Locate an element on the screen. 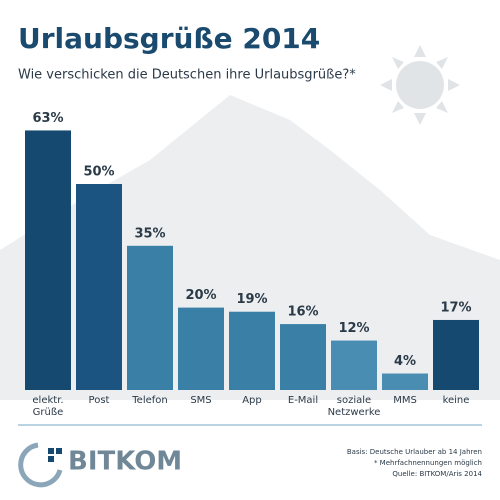  category-label: keine is located at coordinates (456, 400).